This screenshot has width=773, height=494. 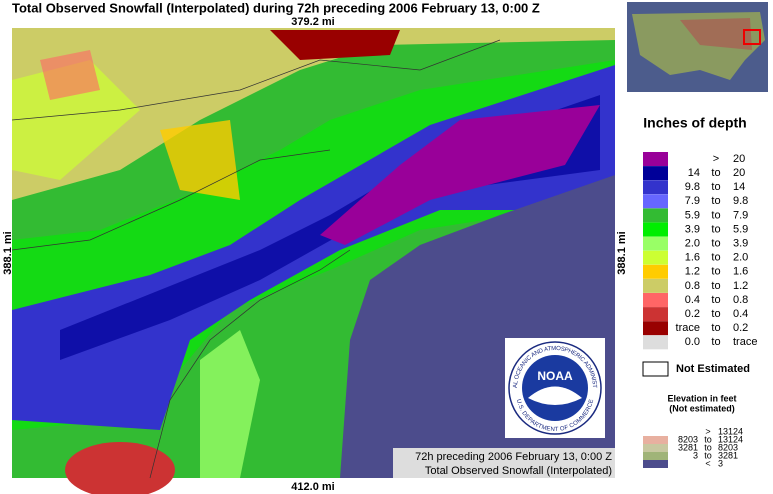 I want to click on legend-high: 0.4, so click(x=740, y=314).